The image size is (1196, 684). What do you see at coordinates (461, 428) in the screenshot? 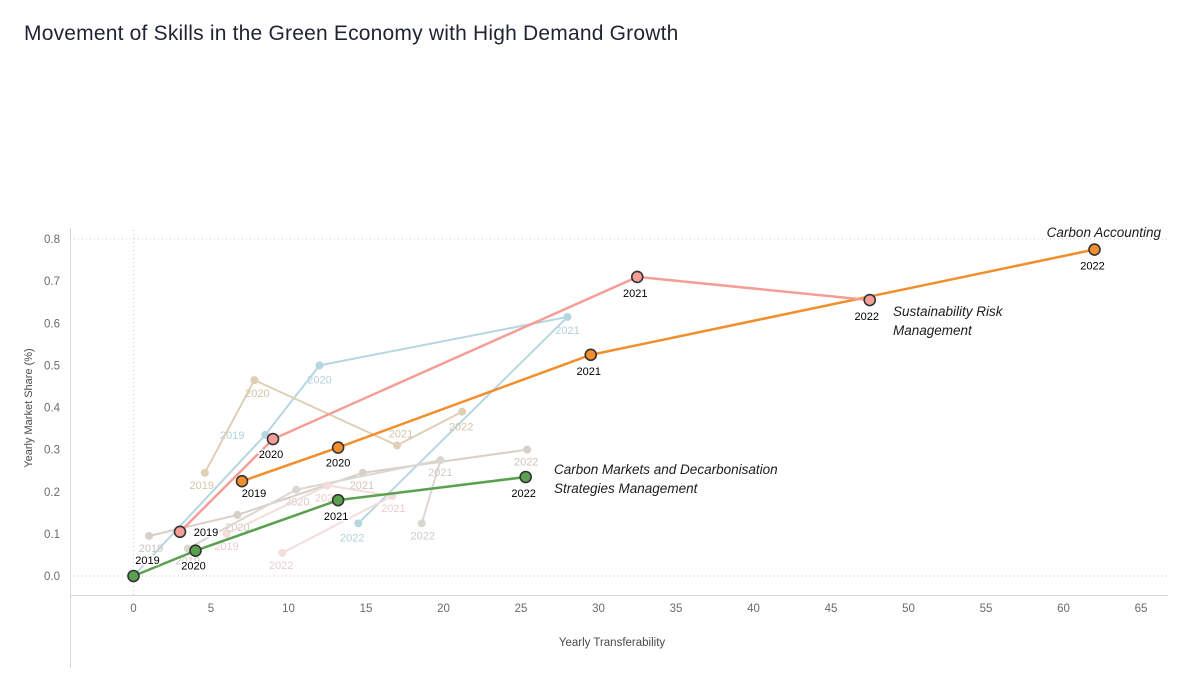
I see `year-label-faded-tan: 2022` at bounding box center [461, 428].